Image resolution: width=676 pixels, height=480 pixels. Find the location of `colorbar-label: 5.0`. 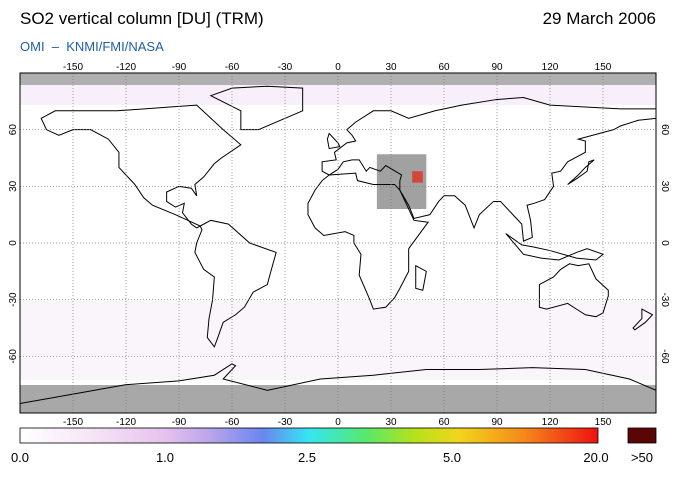

colorbar-label: 5.0 is located at coordinates (452, 457).